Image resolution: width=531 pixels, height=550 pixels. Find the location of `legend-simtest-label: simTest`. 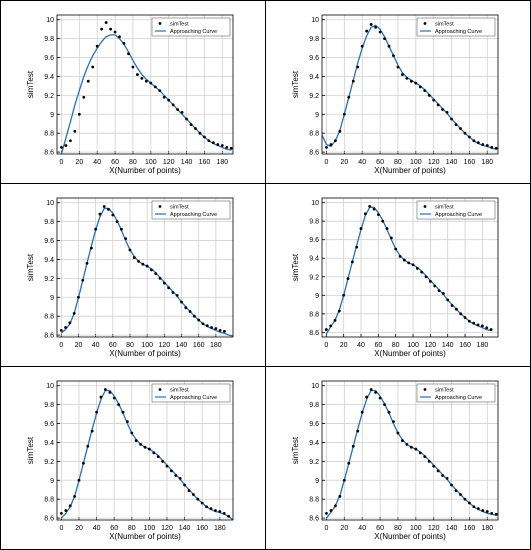

legend-simtest-label: simTest is located at coordinates (444, 208).